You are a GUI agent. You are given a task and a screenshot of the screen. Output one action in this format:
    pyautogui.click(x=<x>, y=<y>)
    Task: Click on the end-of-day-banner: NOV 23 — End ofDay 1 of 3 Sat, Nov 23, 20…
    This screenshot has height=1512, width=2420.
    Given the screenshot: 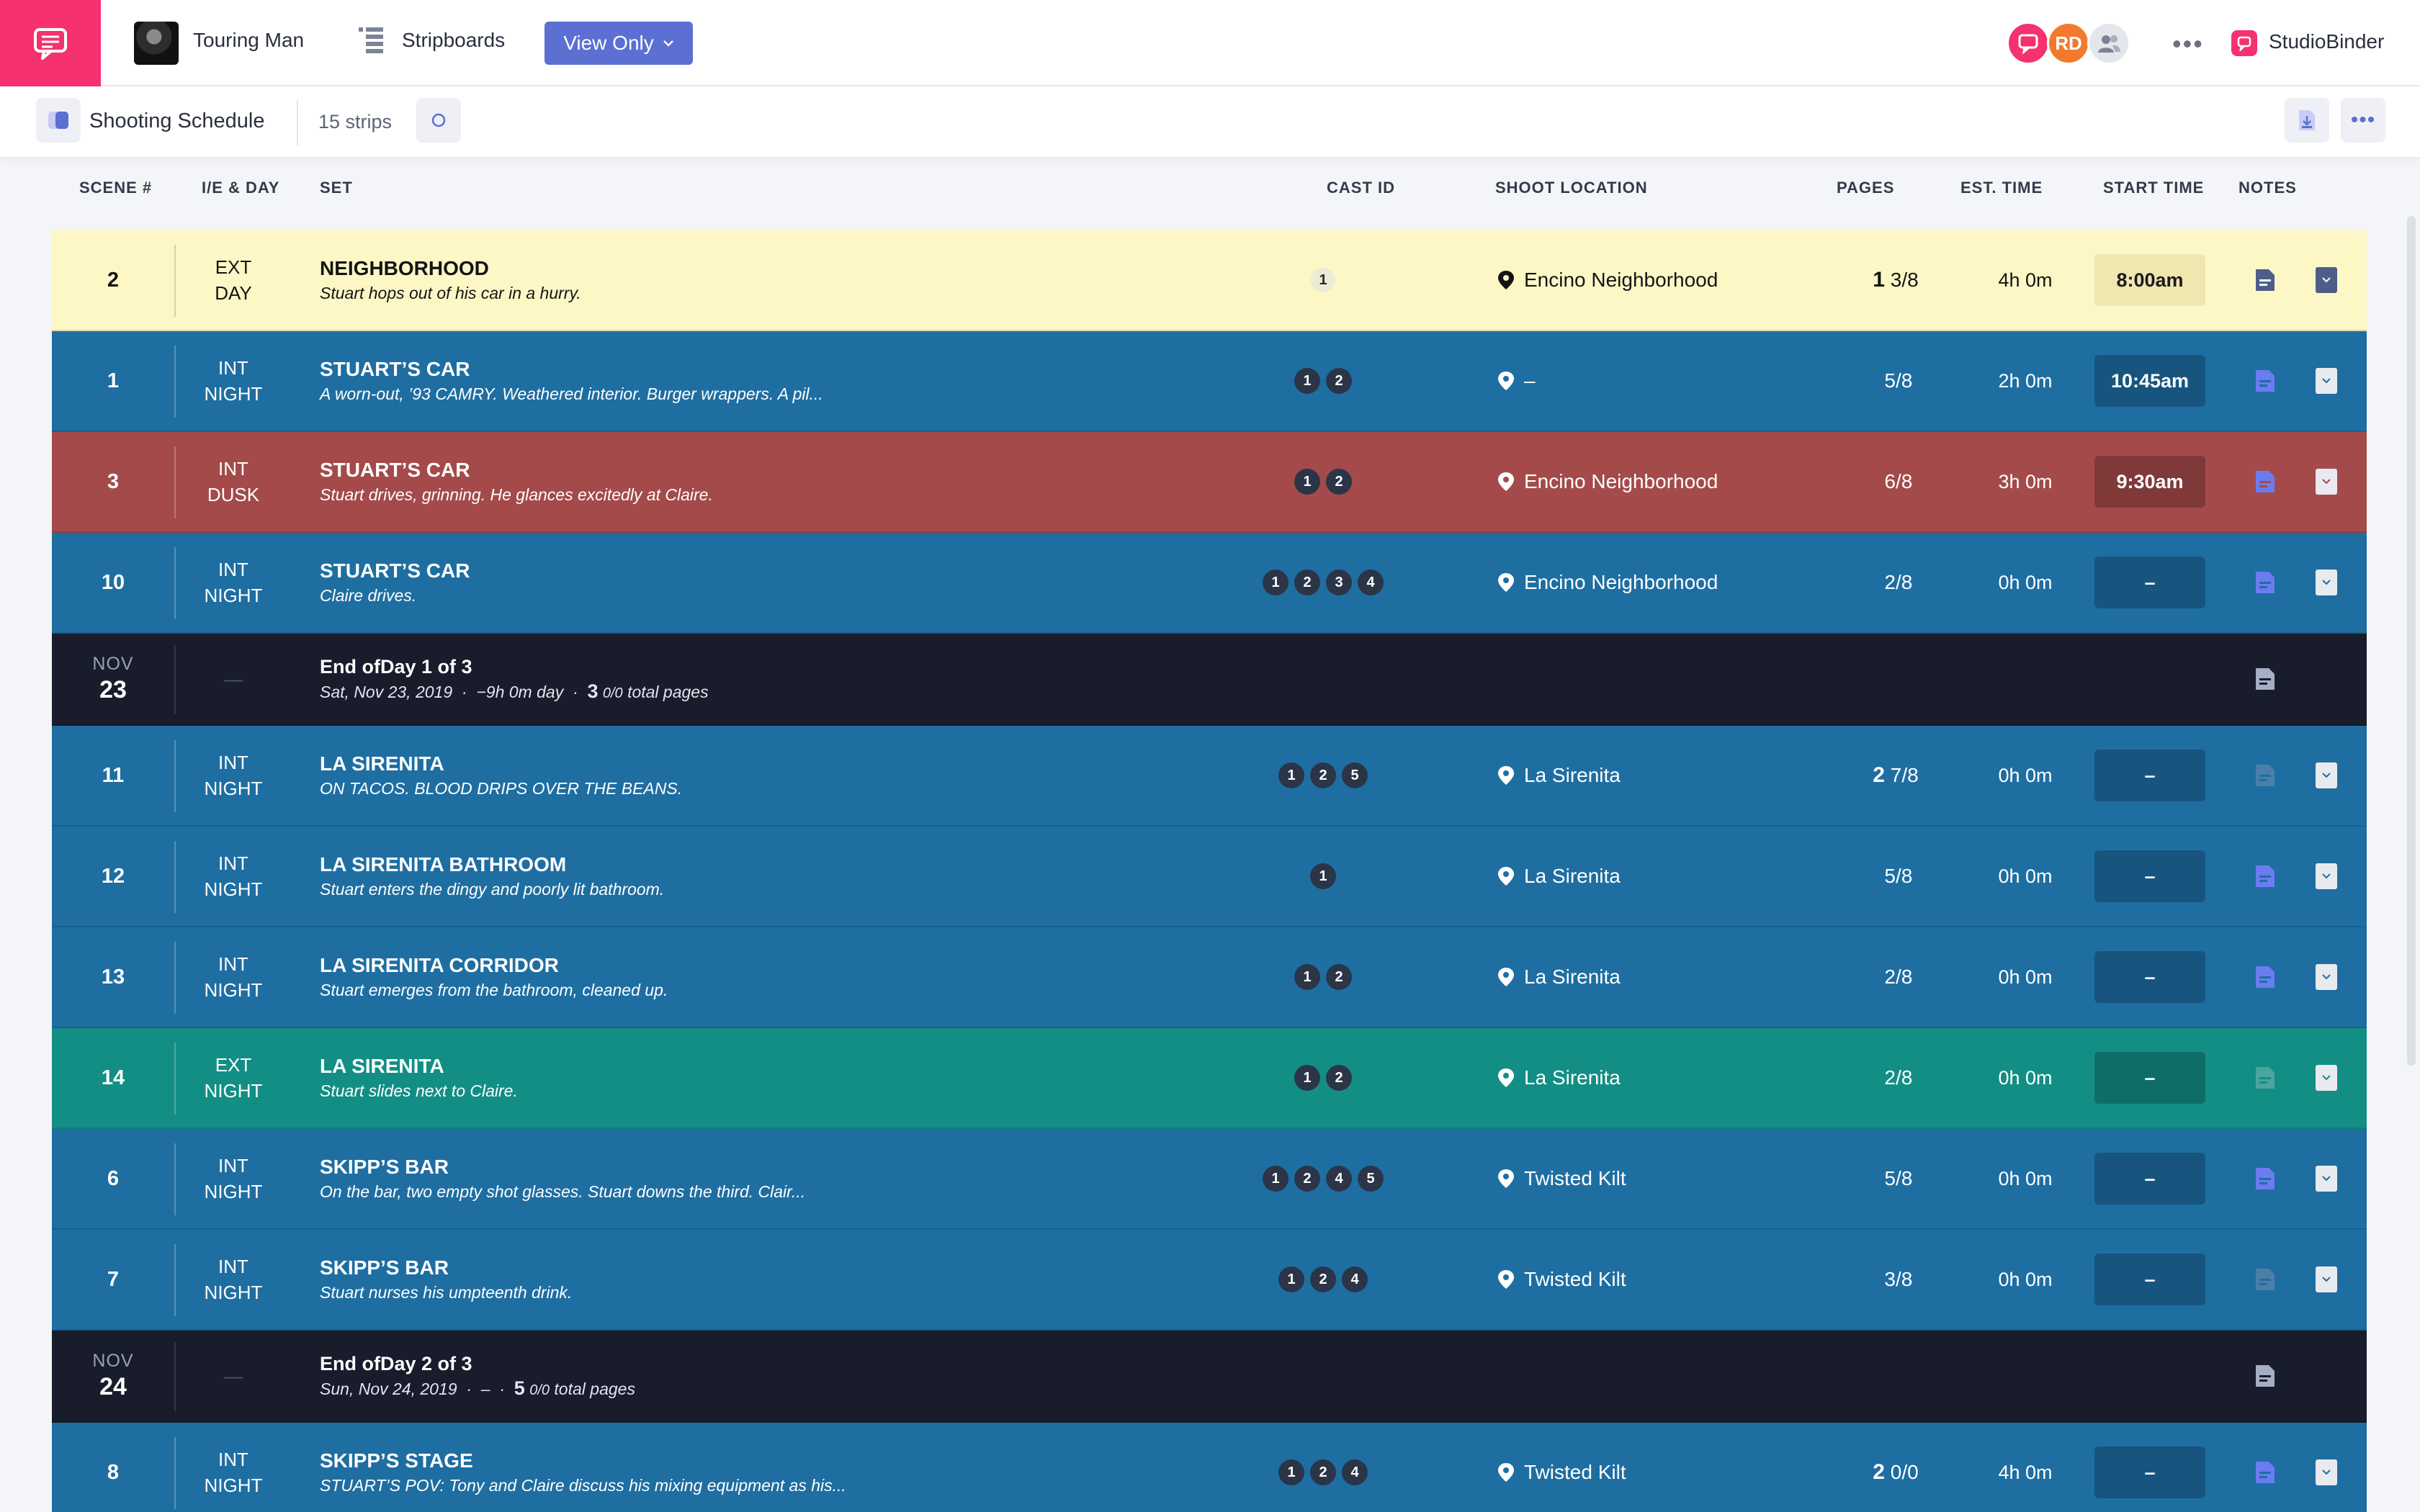 What is the action you would take?
    pyautogui.click(x=1209, y=680)
    